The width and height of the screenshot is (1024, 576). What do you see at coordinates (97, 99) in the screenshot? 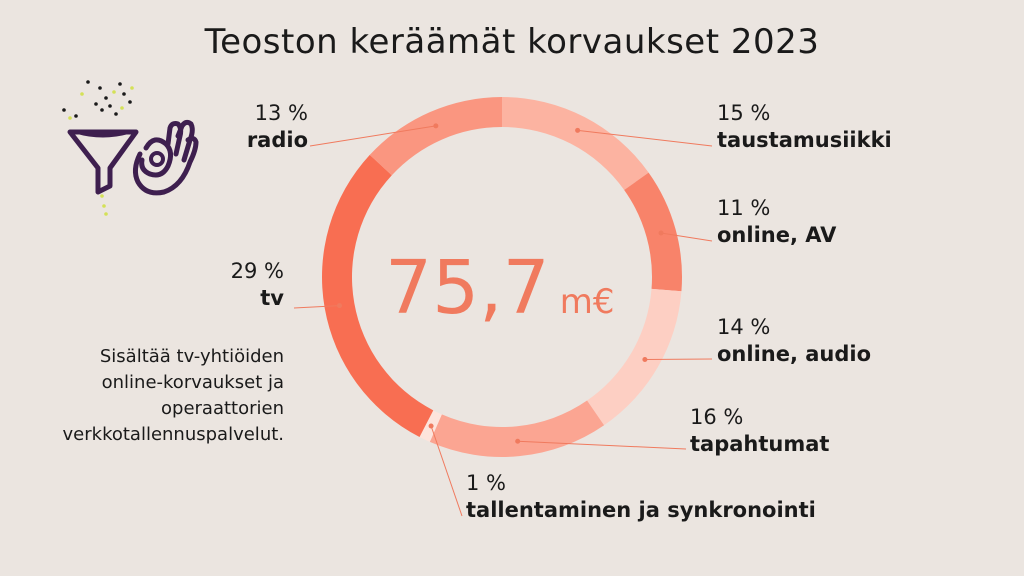
I see `sparkle-dots-icon` at bounding box center [97, 99].